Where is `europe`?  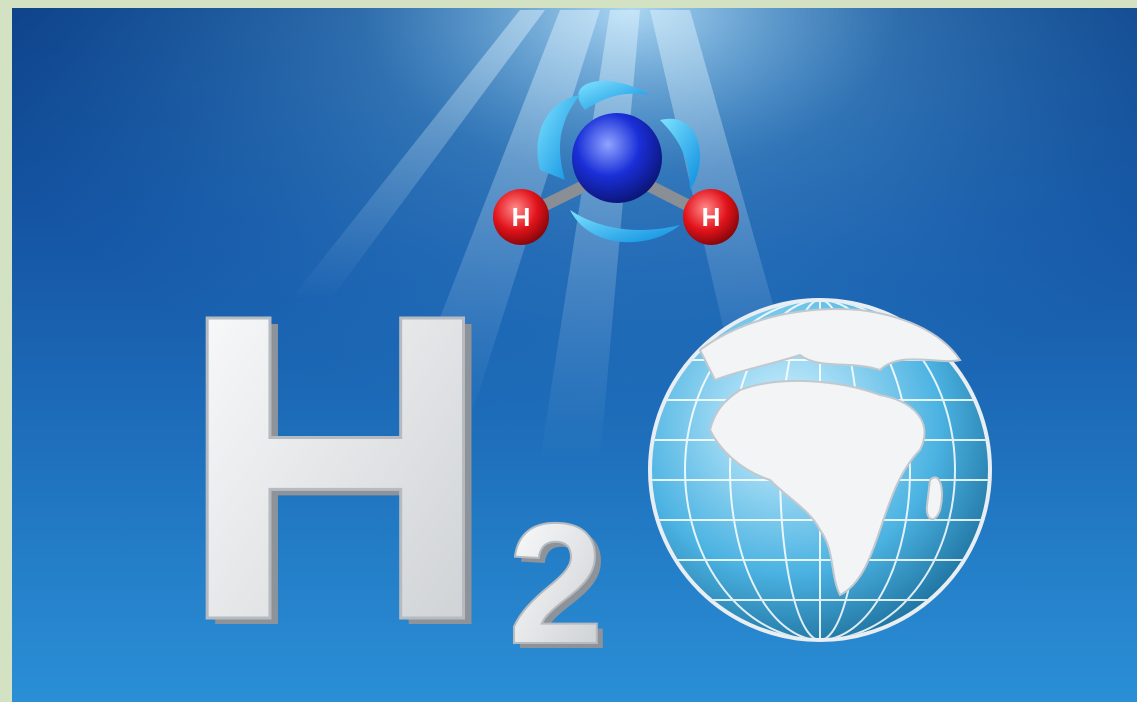
europe is located at coordinates (830, 345).